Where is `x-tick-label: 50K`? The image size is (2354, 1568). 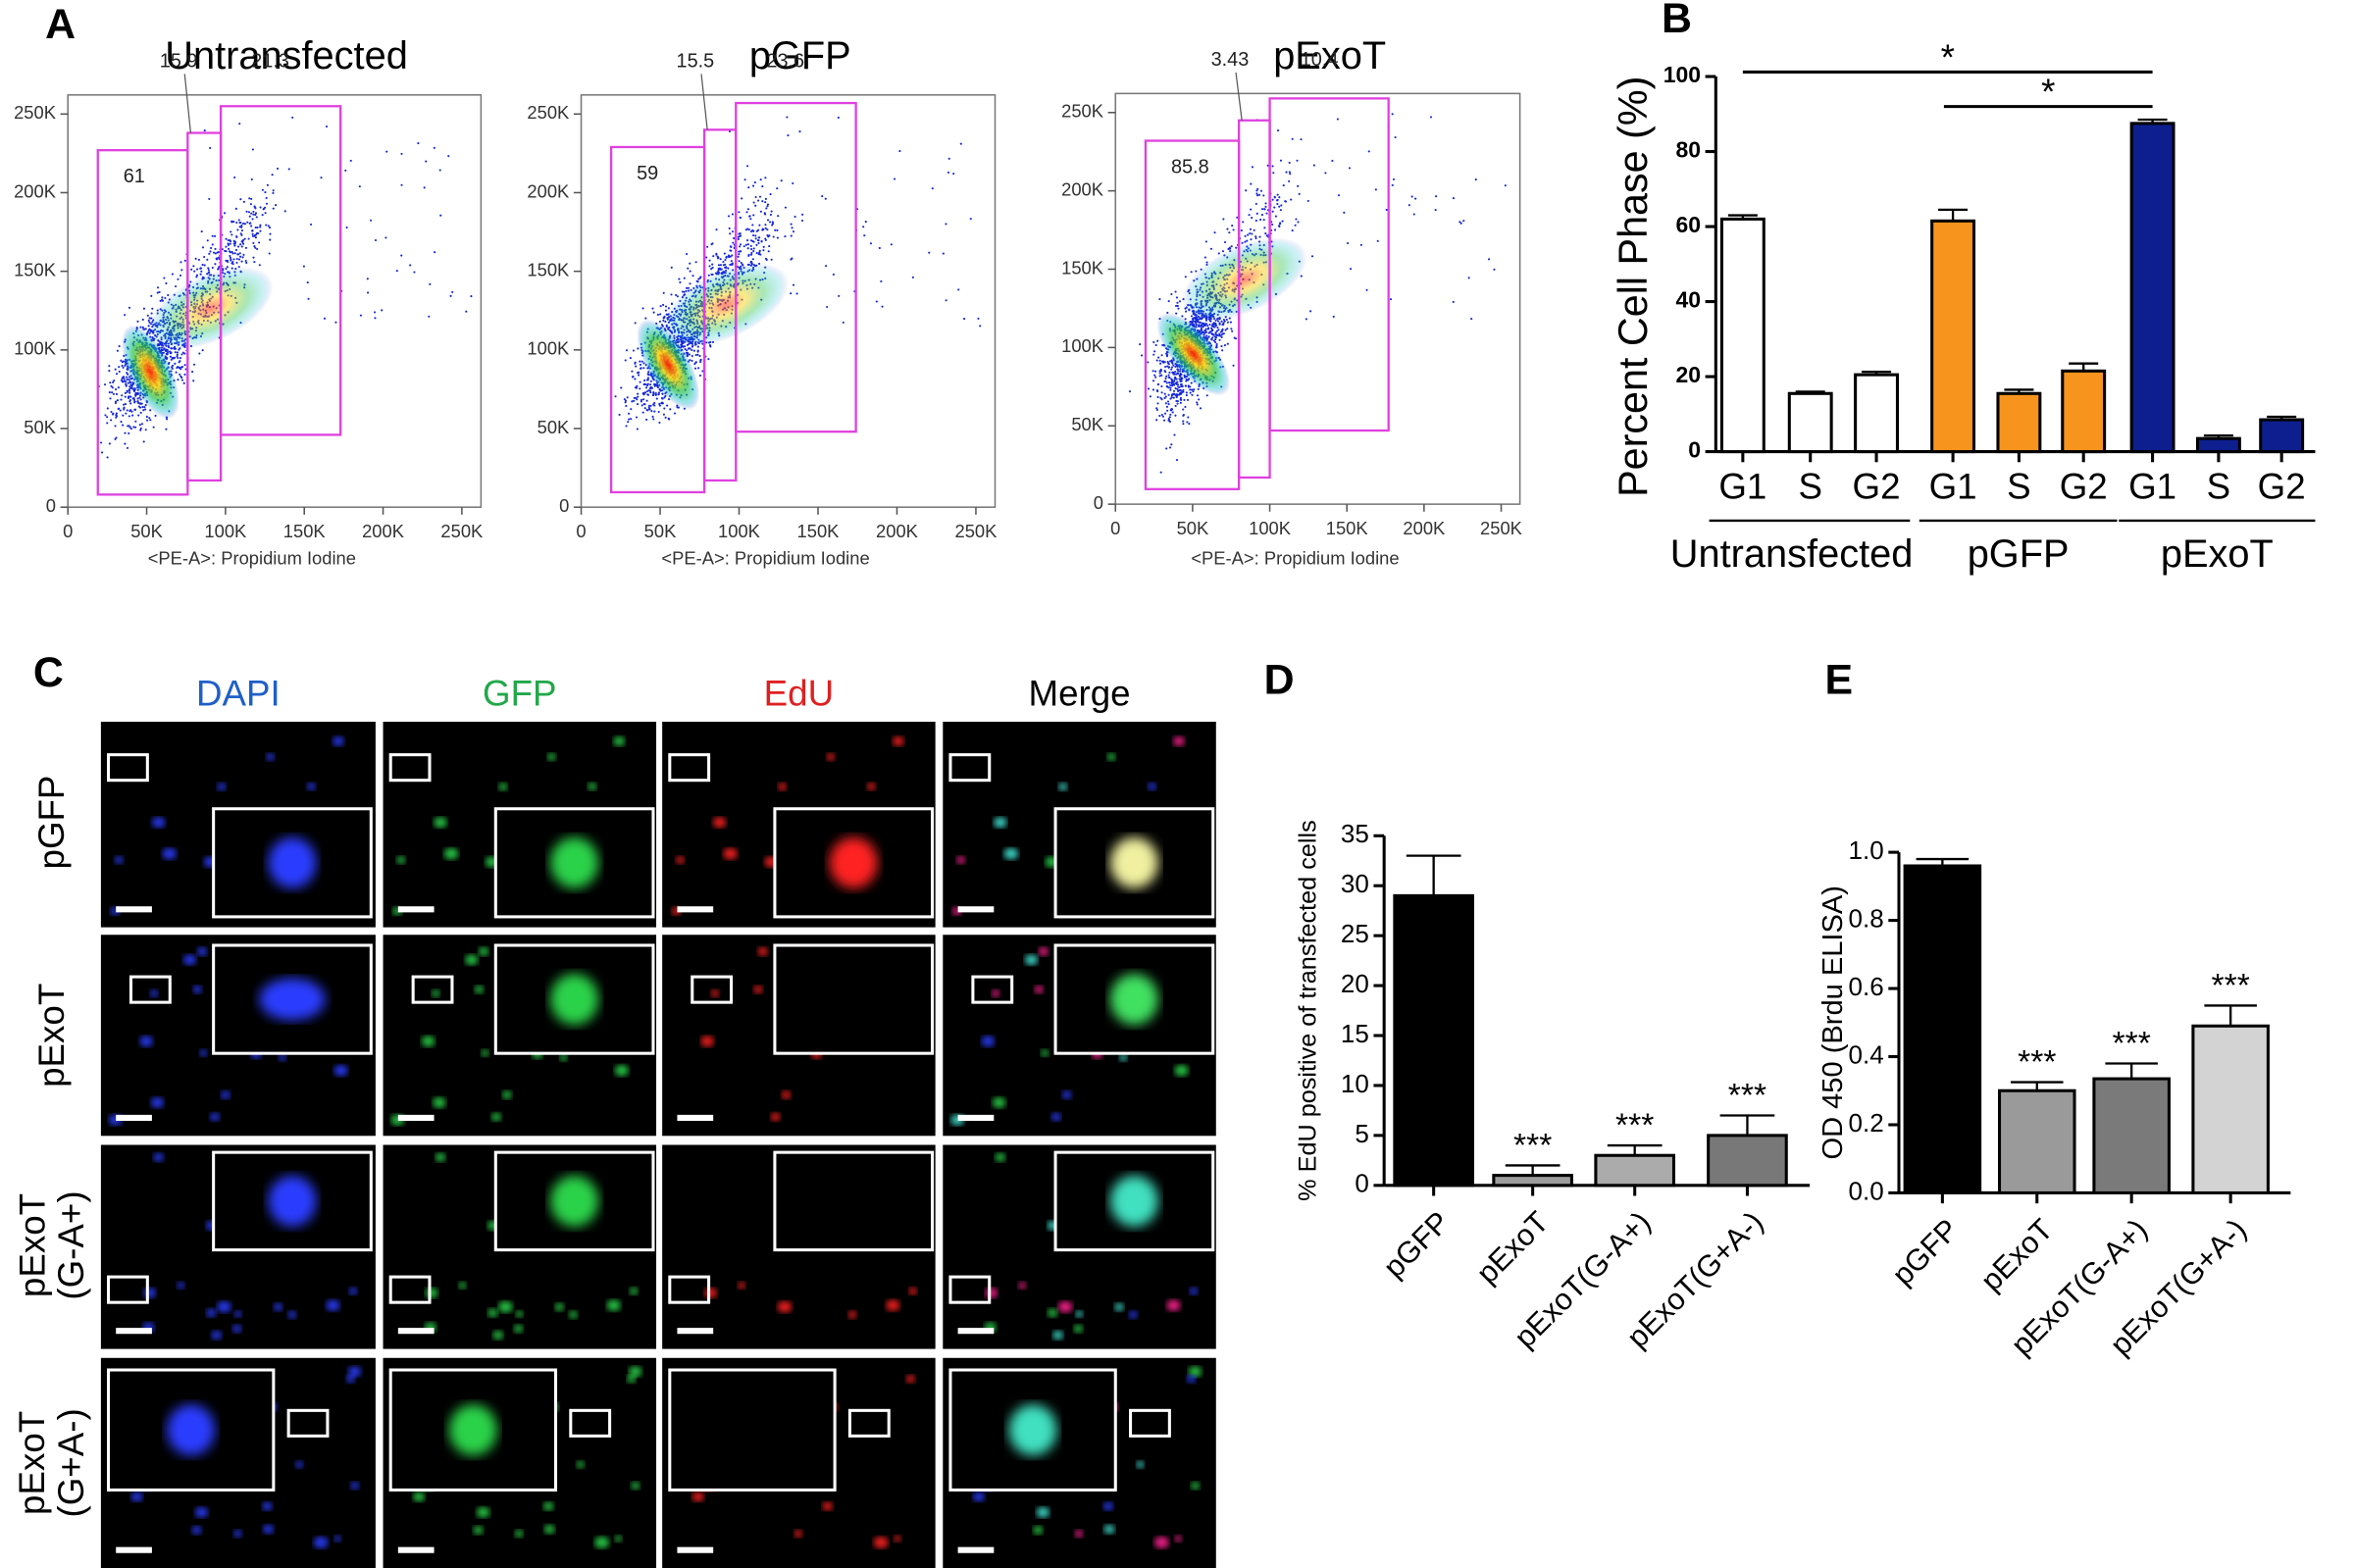 x-tick-label: 50K is located at coordinates (660, 531).